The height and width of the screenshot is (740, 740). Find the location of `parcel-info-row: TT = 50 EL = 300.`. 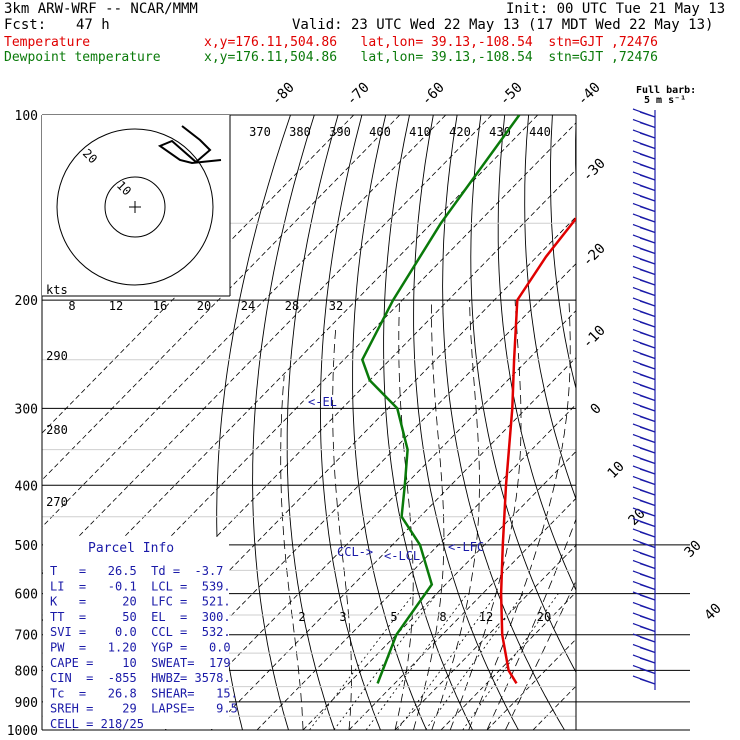

parcel-info-row: TT = 50 EL = 300. is located at coordinates (140, 617).